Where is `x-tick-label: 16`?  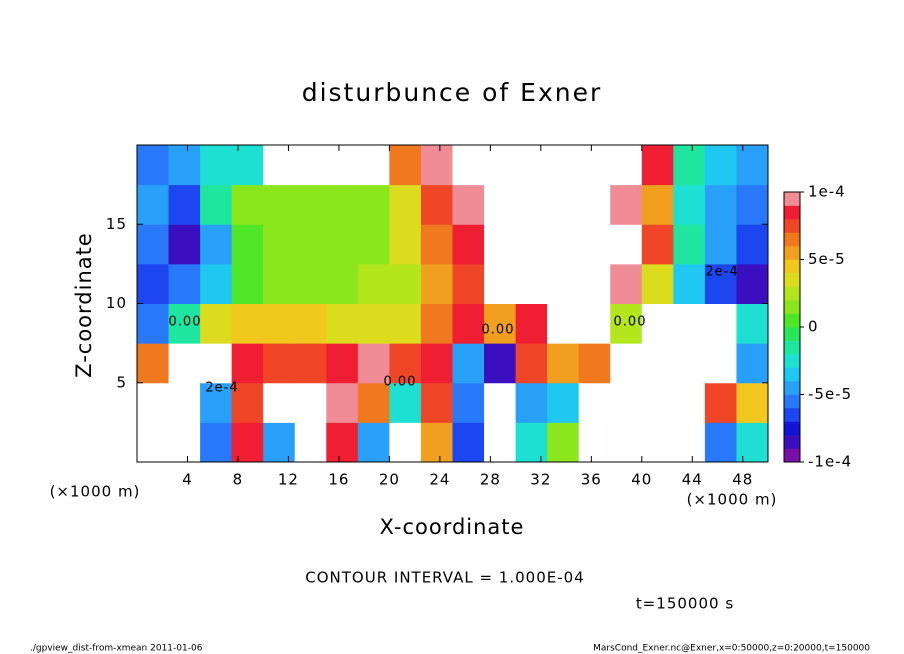
x-tick-label: 16 is located at coordinates (338, 480).